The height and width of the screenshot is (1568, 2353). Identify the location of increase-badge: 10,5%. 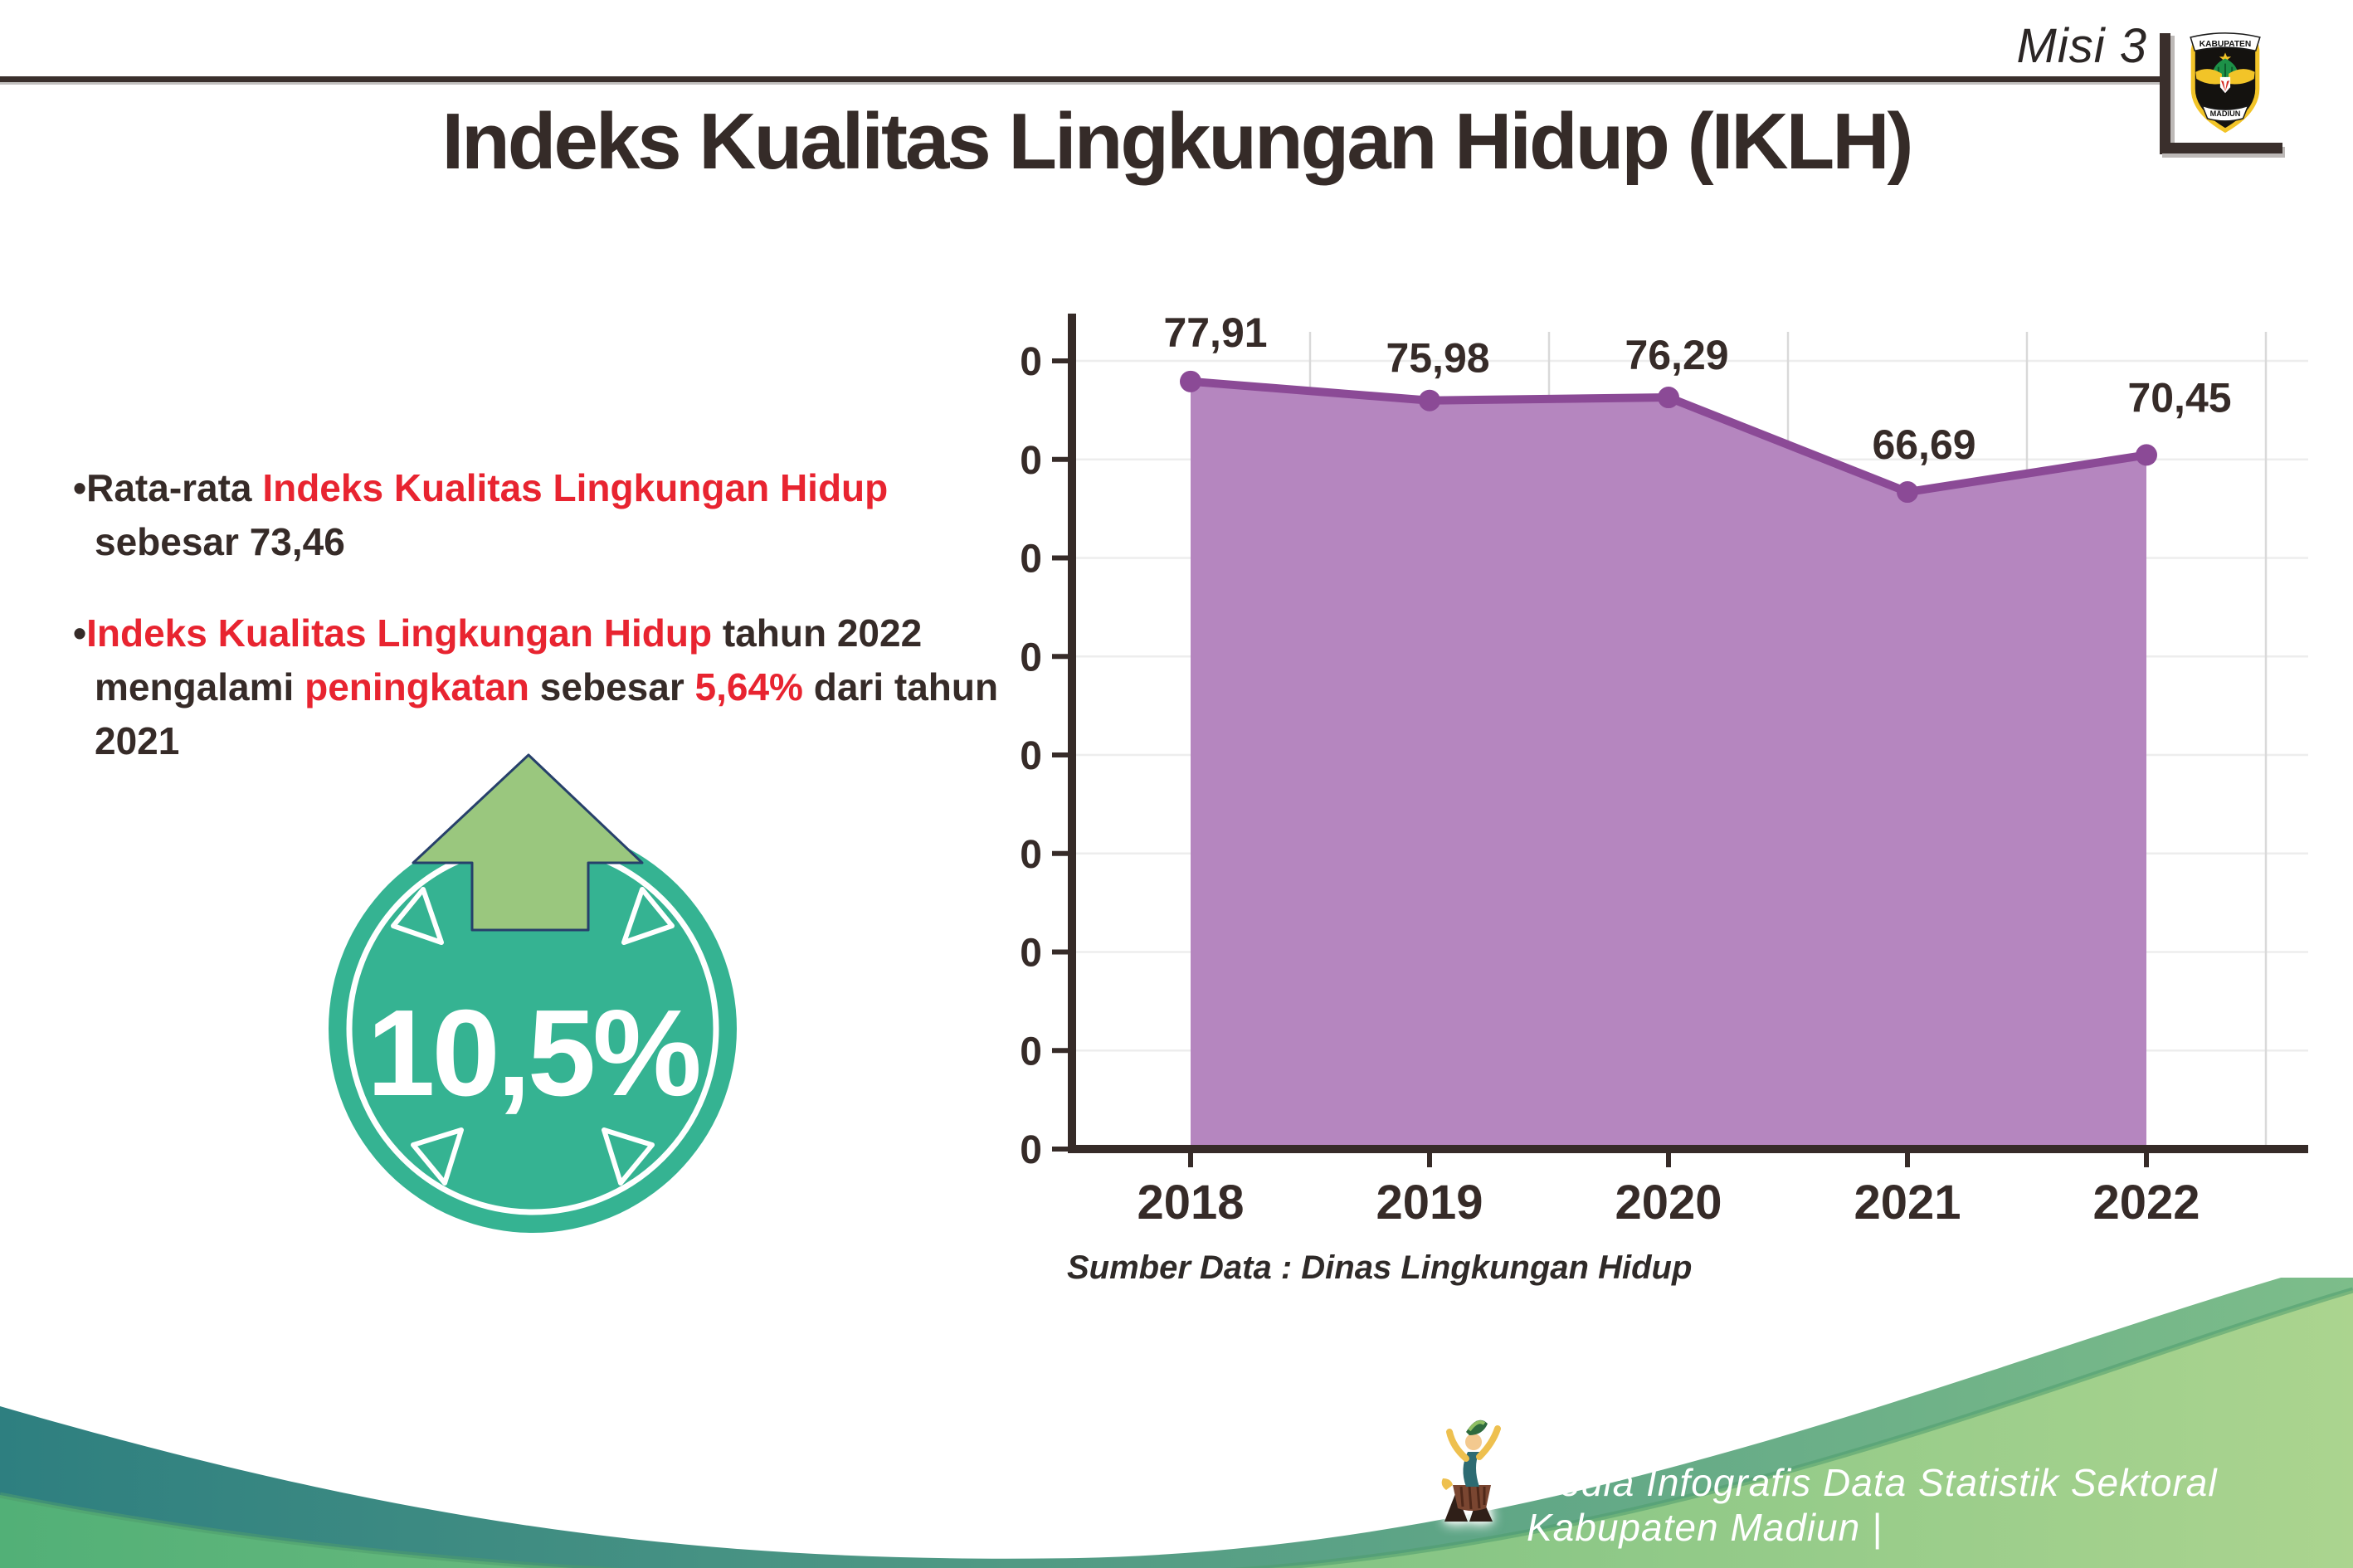
(533, 993).